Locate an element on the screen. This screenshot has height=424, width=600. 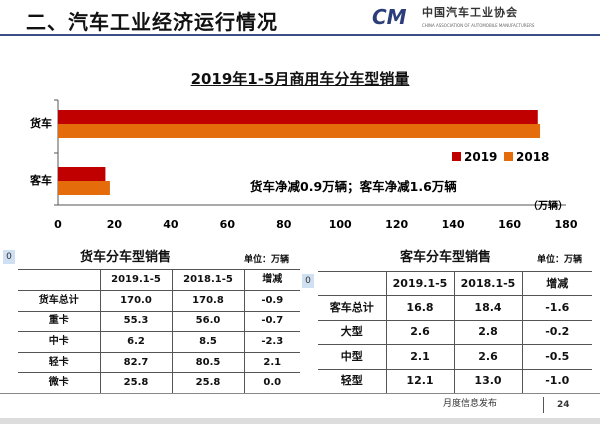
table-row: 轻卡 82.7 80.5 2.1 is located at coordinates (159, 363).